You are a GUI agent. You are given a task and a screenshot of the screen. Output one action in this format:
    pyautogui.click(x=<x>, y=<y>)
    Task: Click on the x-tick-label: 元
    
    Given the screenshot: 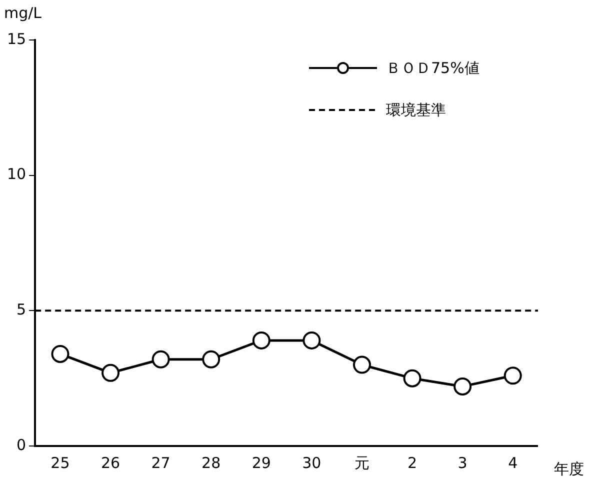 What is the action you would take?
    pyautogui.click(x=362, y=463)
    